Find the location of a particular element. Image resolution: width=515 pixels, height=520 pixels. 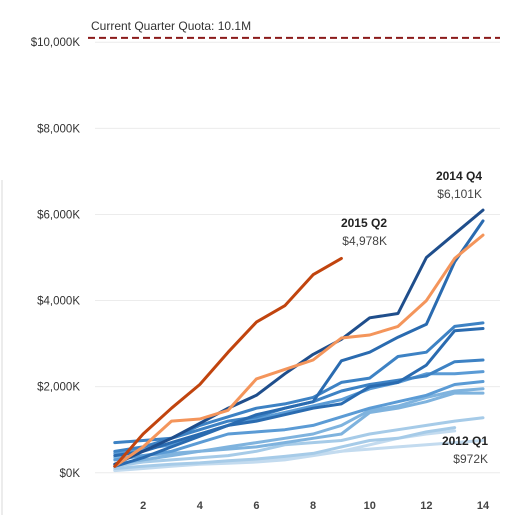

y-tick-label: $6,000K is located at coordinates (58, 215).